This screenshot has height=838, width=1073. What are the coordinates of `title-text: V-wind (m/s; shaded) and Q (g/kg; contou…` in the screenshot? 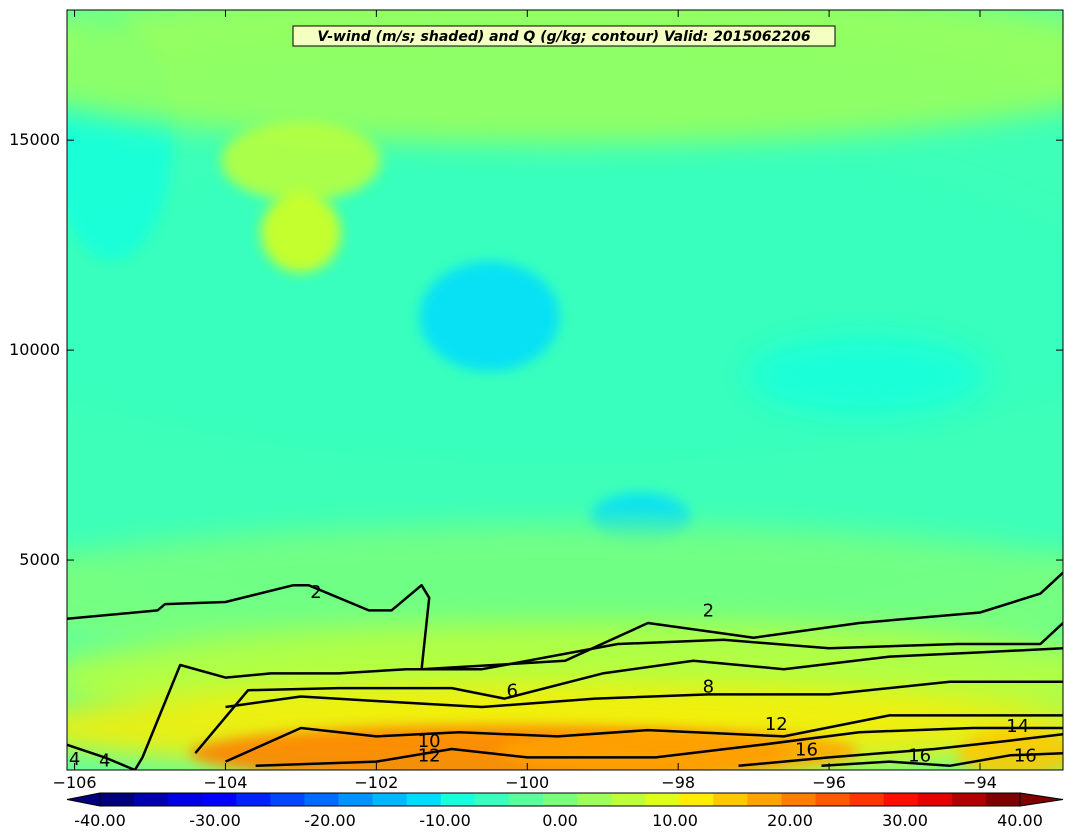 It's located at (563, 37).